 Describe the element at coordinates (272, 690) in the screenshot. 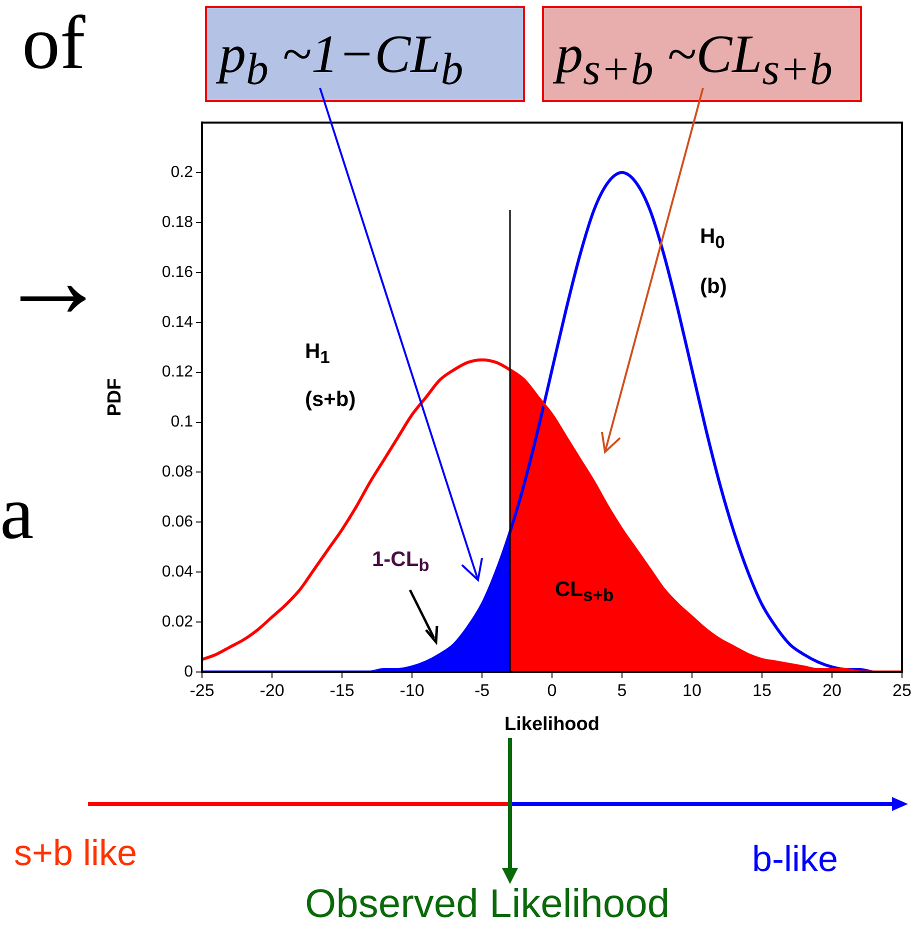

I see `x-tick-label: -20` at that location.